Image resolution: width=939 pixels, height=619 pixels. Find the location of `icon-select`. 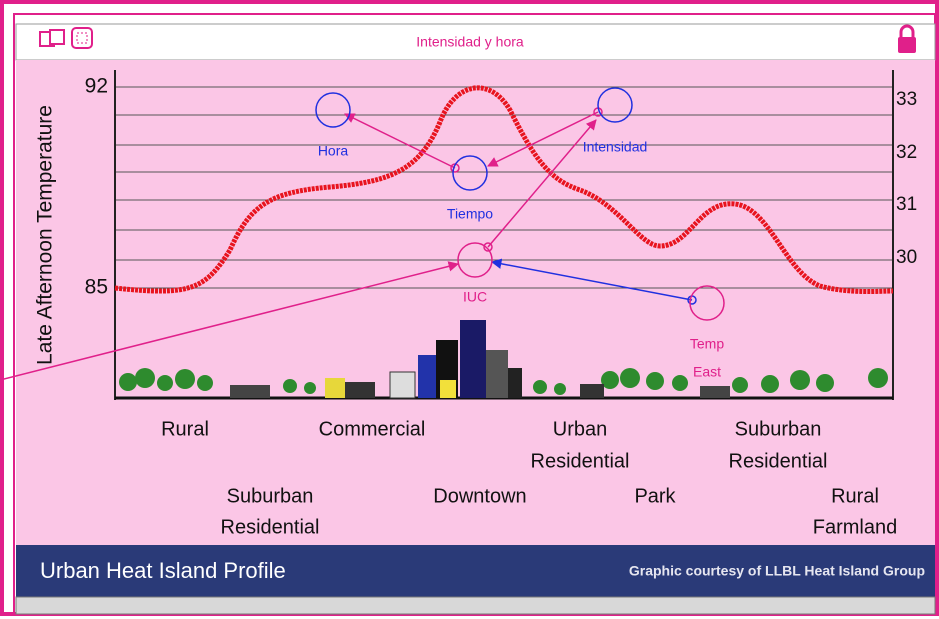

icon-select is located at coordinates (82, 38).